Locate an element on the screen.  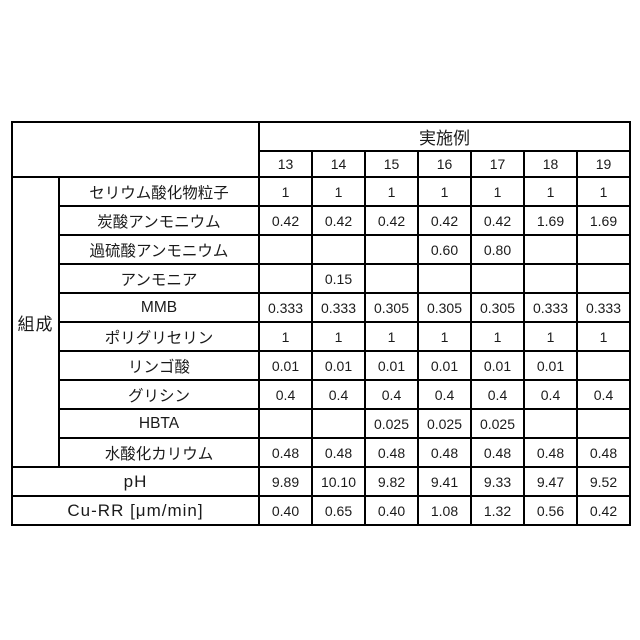
value-cell: 9.82 is located at coordinates (391, 481).